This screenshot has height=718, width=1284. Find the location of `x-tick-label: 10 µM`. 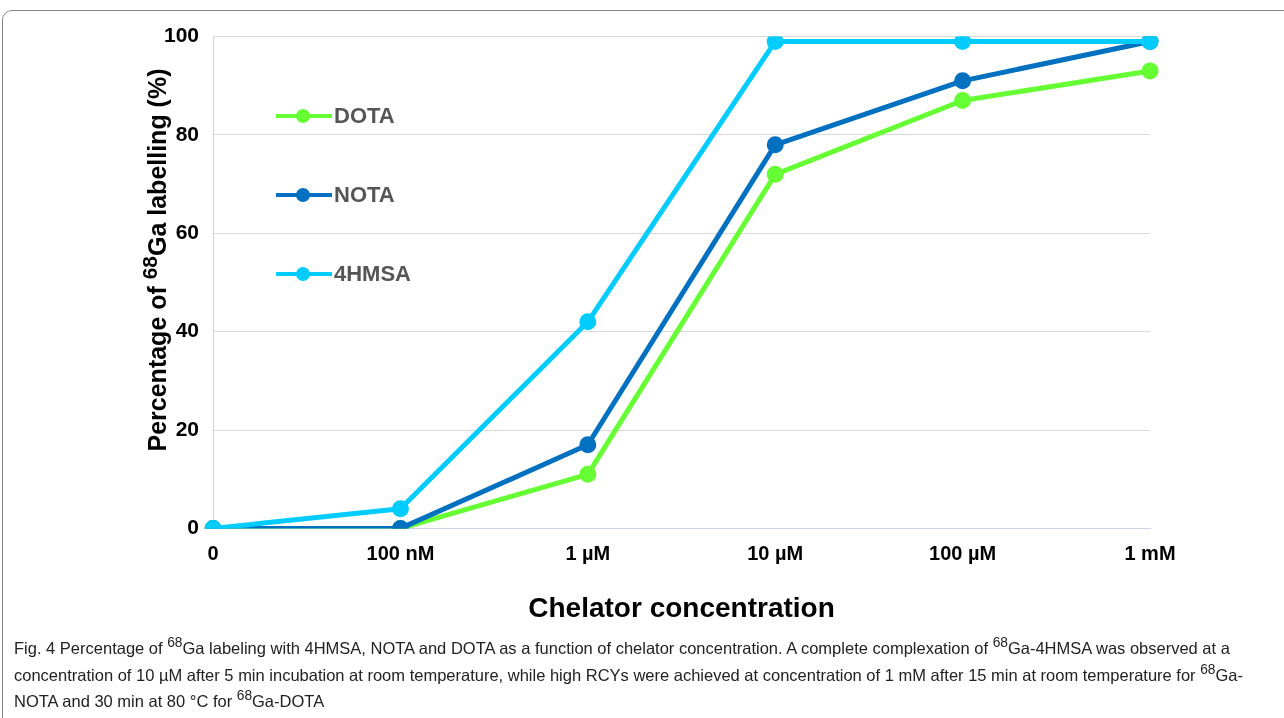

x-tick-label: 10 µM is located at coordinates (775, 552).